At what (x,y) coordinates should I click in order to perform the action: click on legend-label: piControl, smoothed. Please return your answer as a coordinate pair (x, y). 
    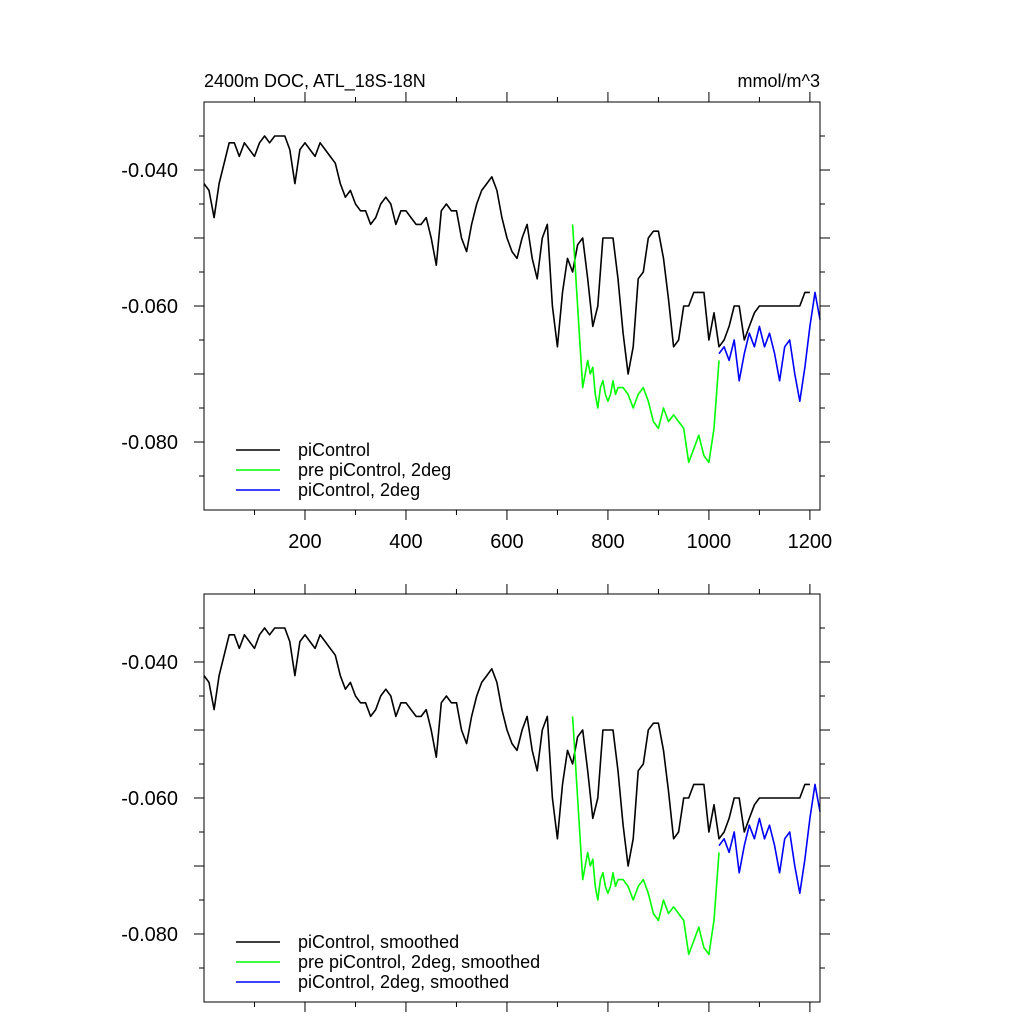
    Looking at the image, I should click on (378, 942).